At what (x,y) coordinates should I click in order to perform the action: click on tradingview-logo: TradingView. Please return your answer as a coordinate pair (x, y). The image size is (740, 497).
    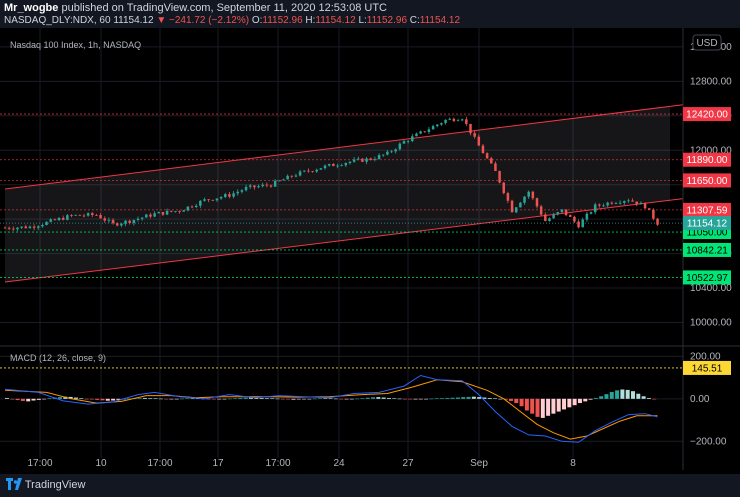
    Looking at the image, I should click on (45, 484).